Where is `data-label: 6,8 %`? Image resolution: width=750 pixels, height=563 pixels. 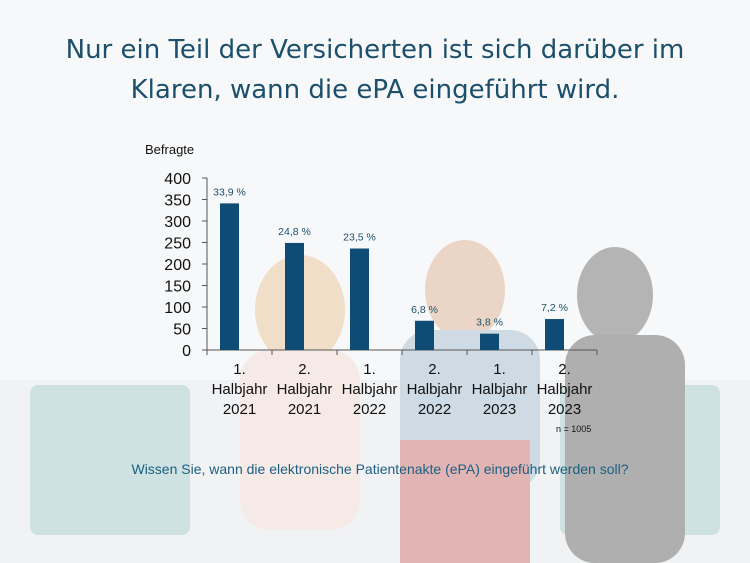
data-label: 6,8 % is located at coordinates (424, 310).